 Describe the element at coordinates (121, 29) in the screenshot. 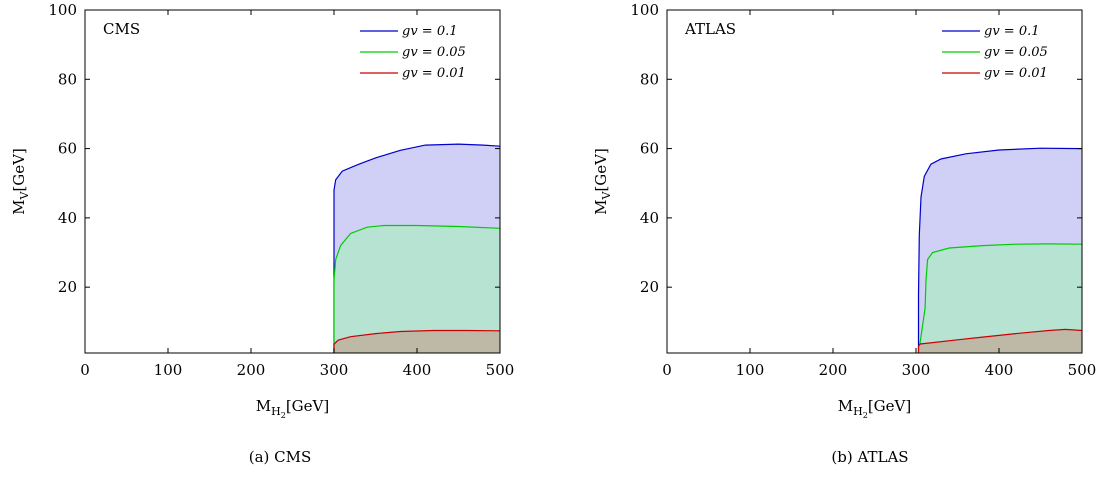

I see `panel-title: CMS` at that location.